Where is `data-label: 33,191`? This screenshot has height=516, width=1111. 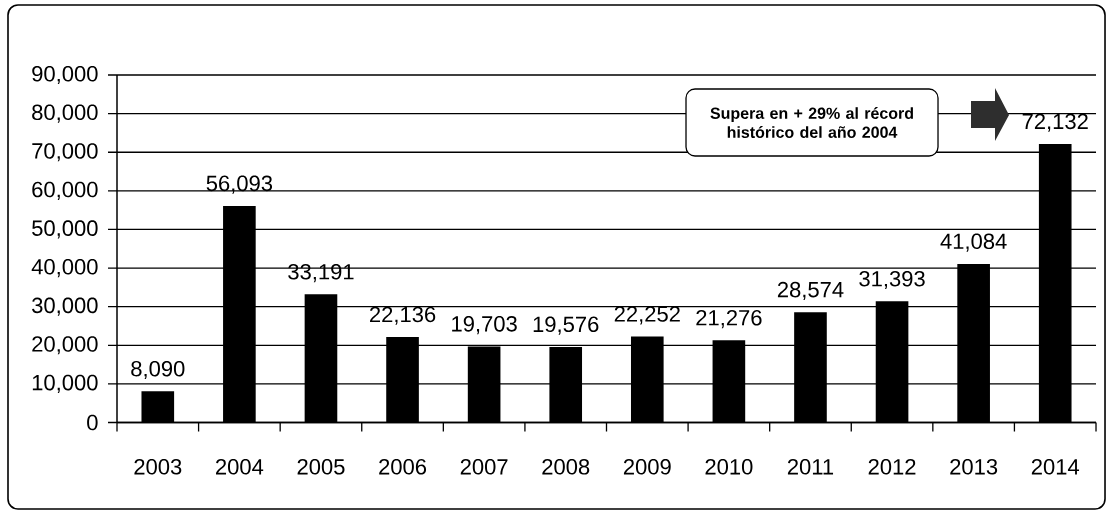 data-label: 33,191 is located at coordinates (321, 273).